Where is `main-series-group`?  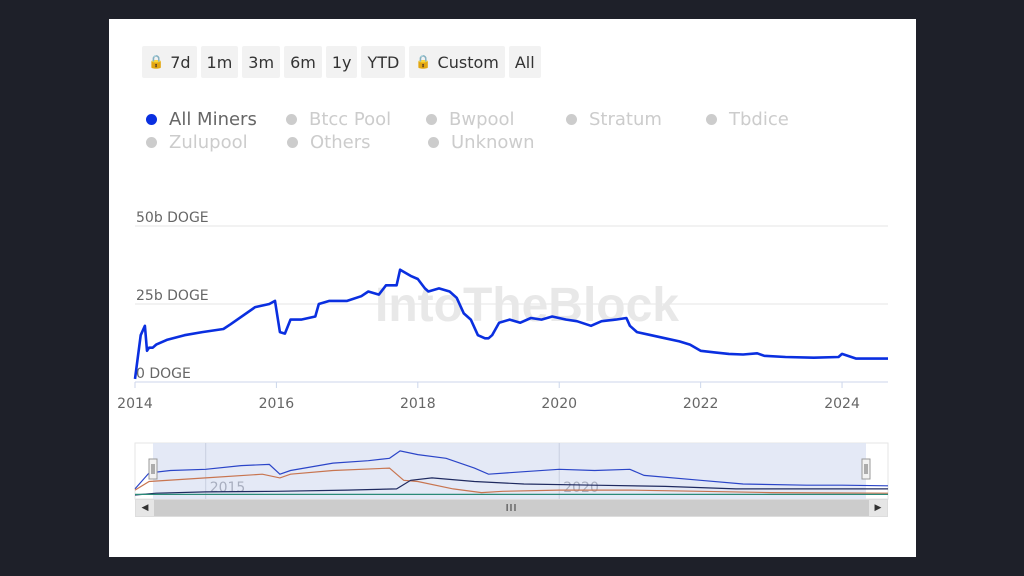
main-series-group is located at coordinates (510, 324).